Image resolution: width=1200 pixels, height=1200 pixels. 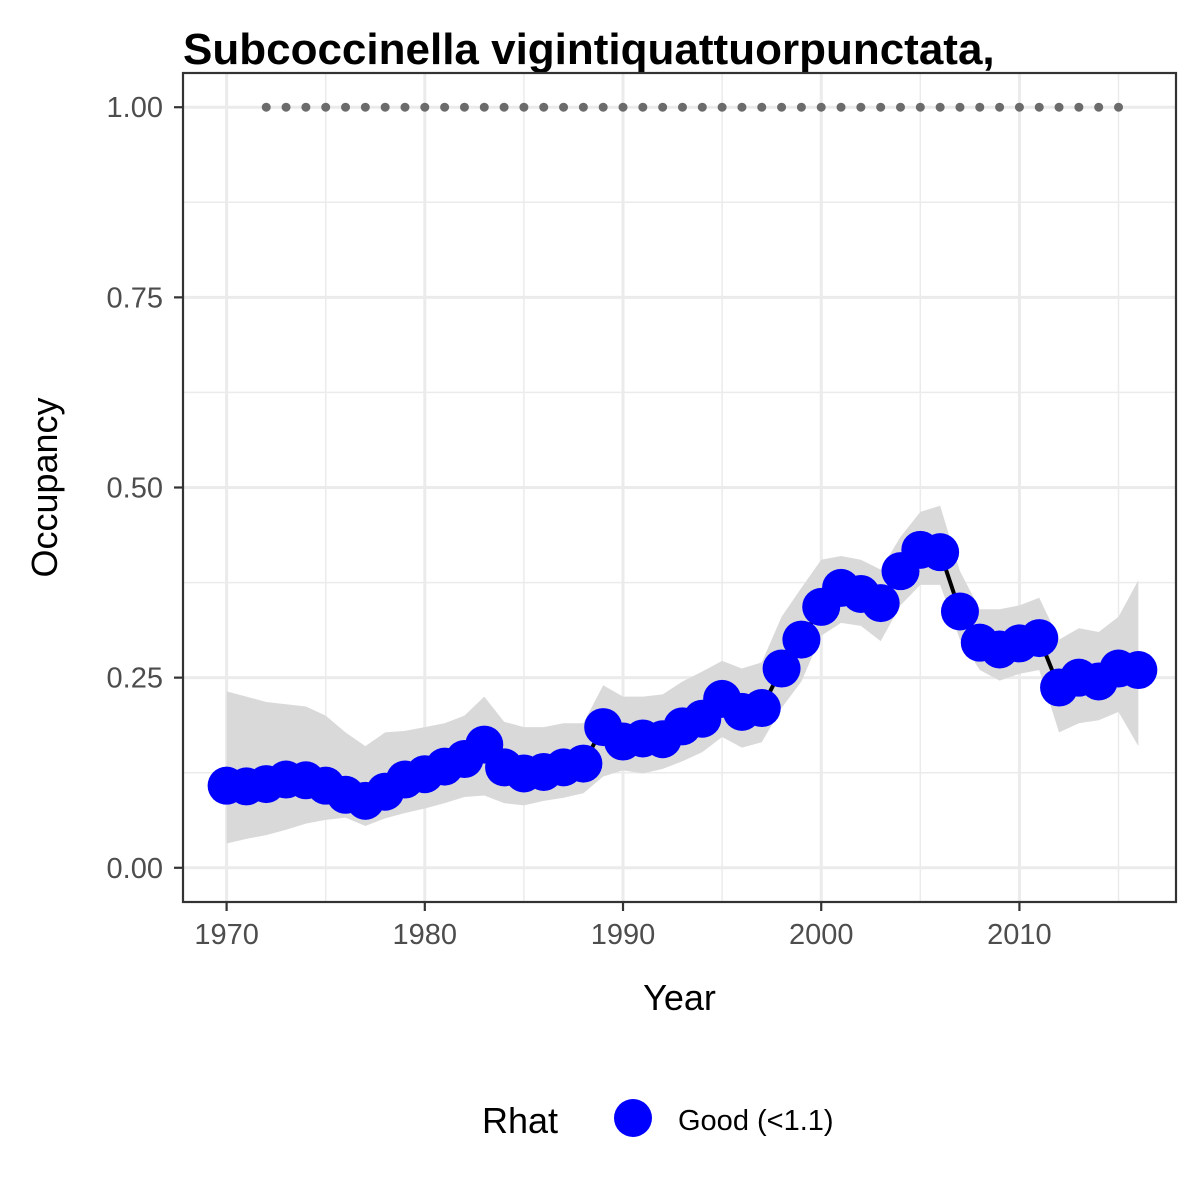 What do you see at coordinates (135, 679) in the screenshot?
I see `y-tick-label: 0.25` at bounding box center [135, 679].